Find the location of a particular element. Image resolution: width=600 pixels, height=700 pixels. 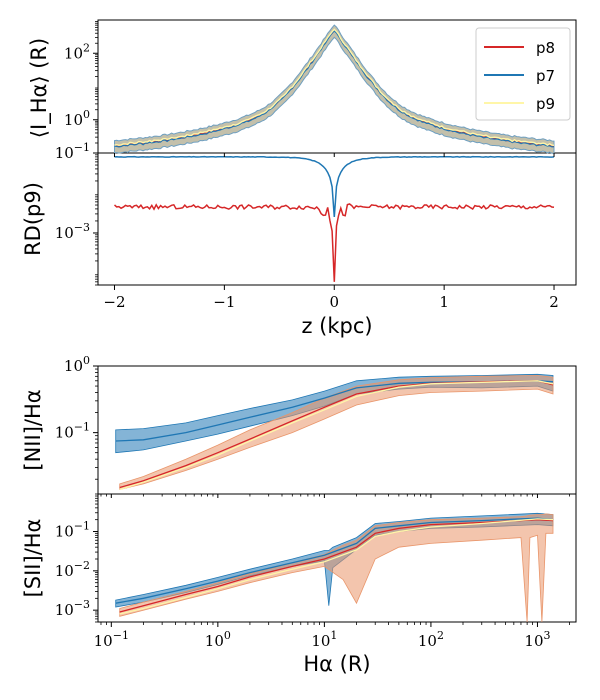

sii-series-p9 is located at coordinates (336, 566).